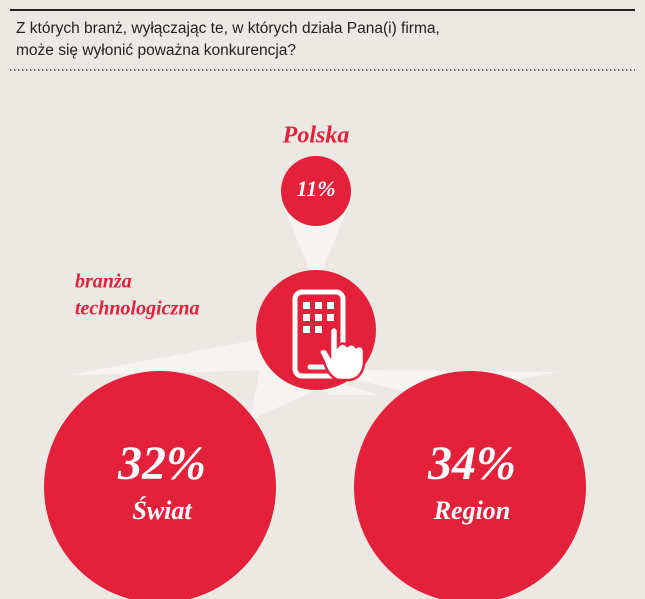 The height and width of the screenshot is (599, 645). Describe the element at coordinates (162, 510) in the screenshot. I see `item-label: Świat` at that location.